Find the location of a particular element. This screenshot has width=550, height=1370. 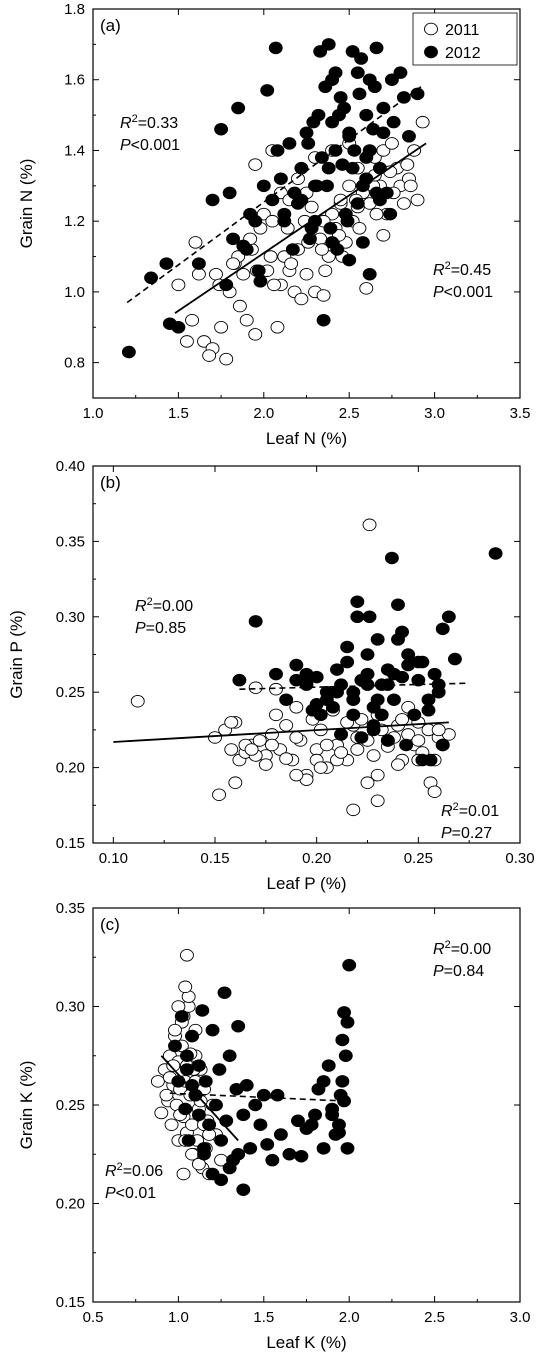

x-tick-label: 0.5 is located at coordinates (93, 1317).